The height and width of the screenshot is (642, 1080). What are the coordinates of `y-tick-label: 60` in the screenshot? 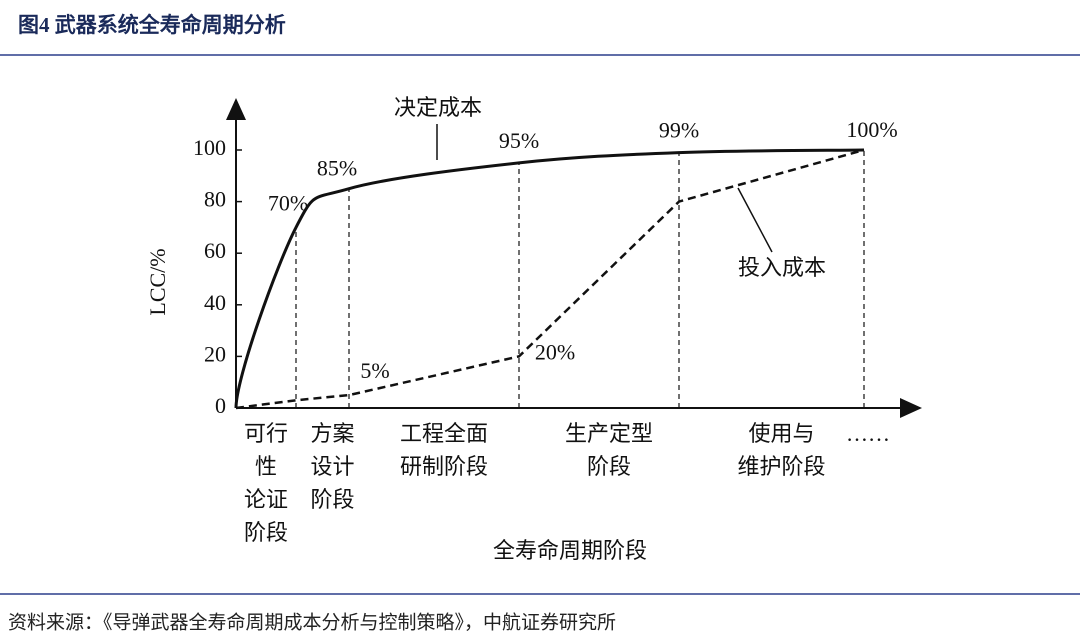 It's located at (215, 250).